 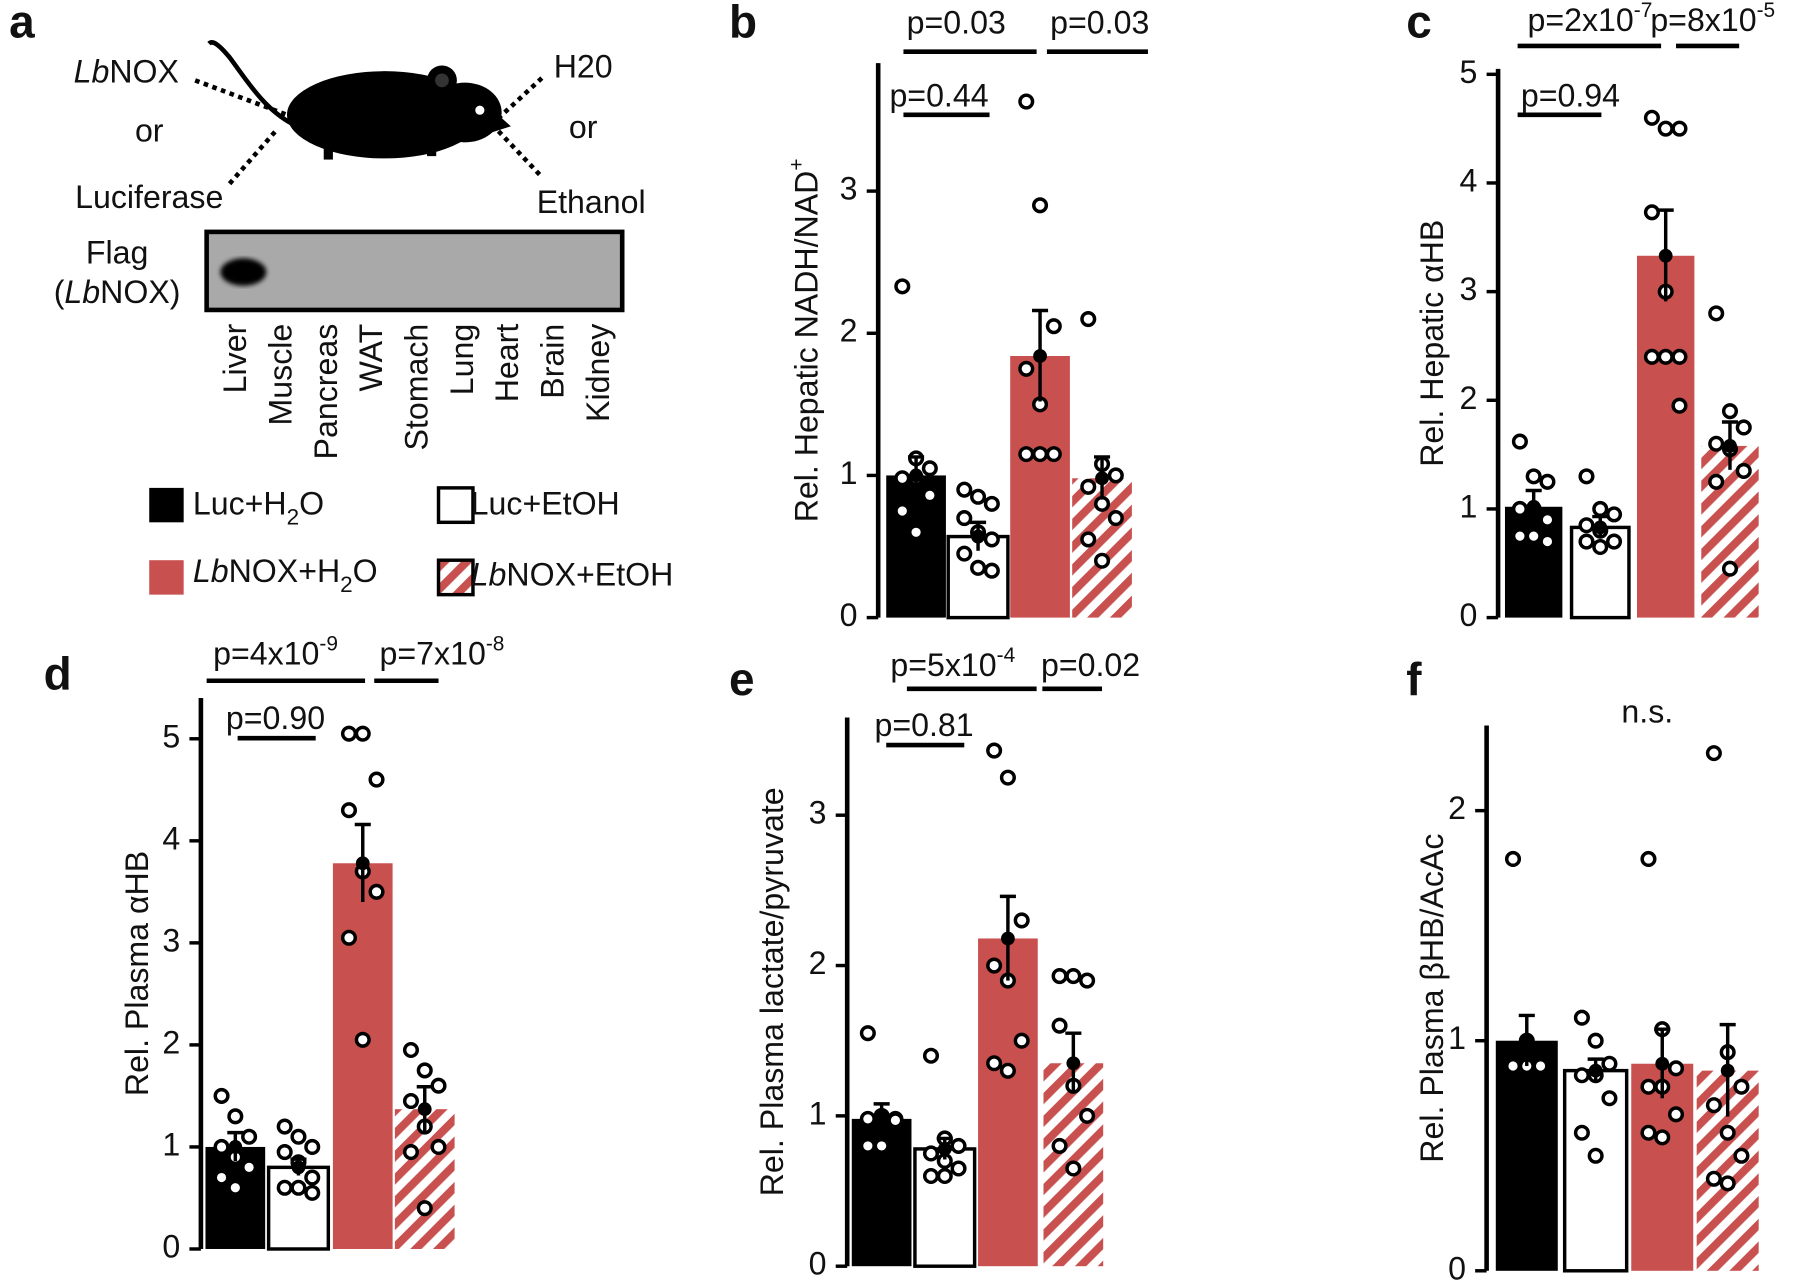 I want to click on option-label: Luciferase, so click(x=149, y=197).